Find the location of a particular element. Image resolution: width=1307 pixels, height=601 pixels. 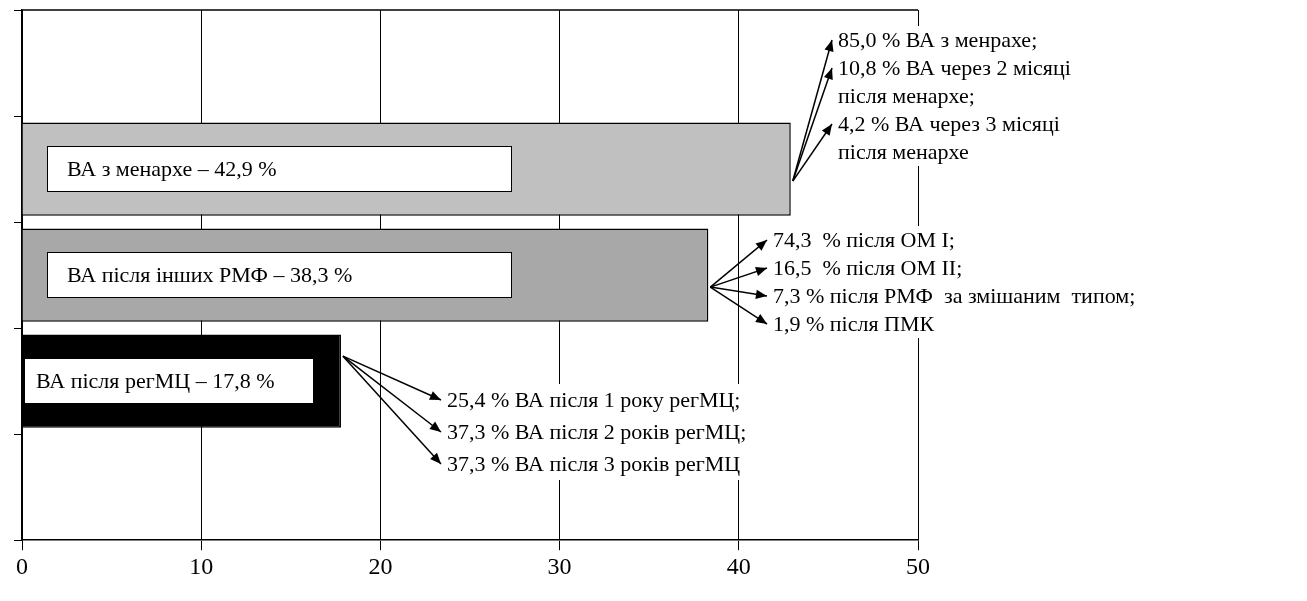

annotation: 4,2 % ВА через 3 місяці після менархе is located at coordinates (958, 138).